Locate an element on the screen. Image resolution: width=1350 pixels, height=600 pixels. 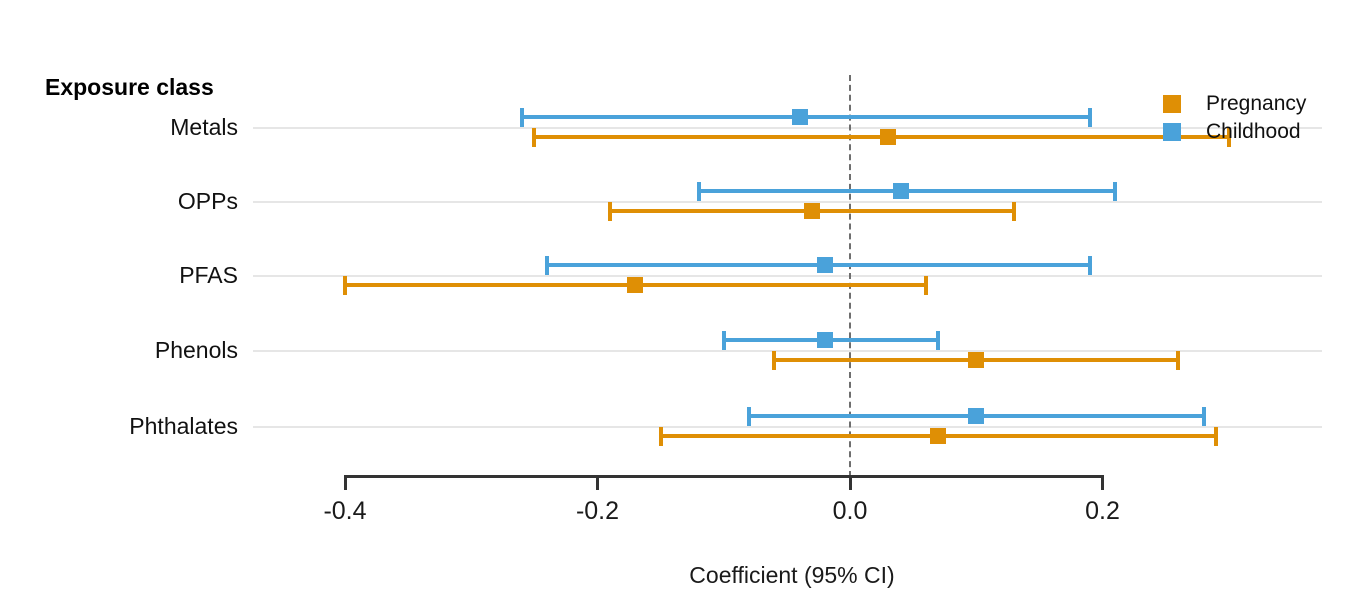
category-label: Metals is located at coordinates (204, 126).